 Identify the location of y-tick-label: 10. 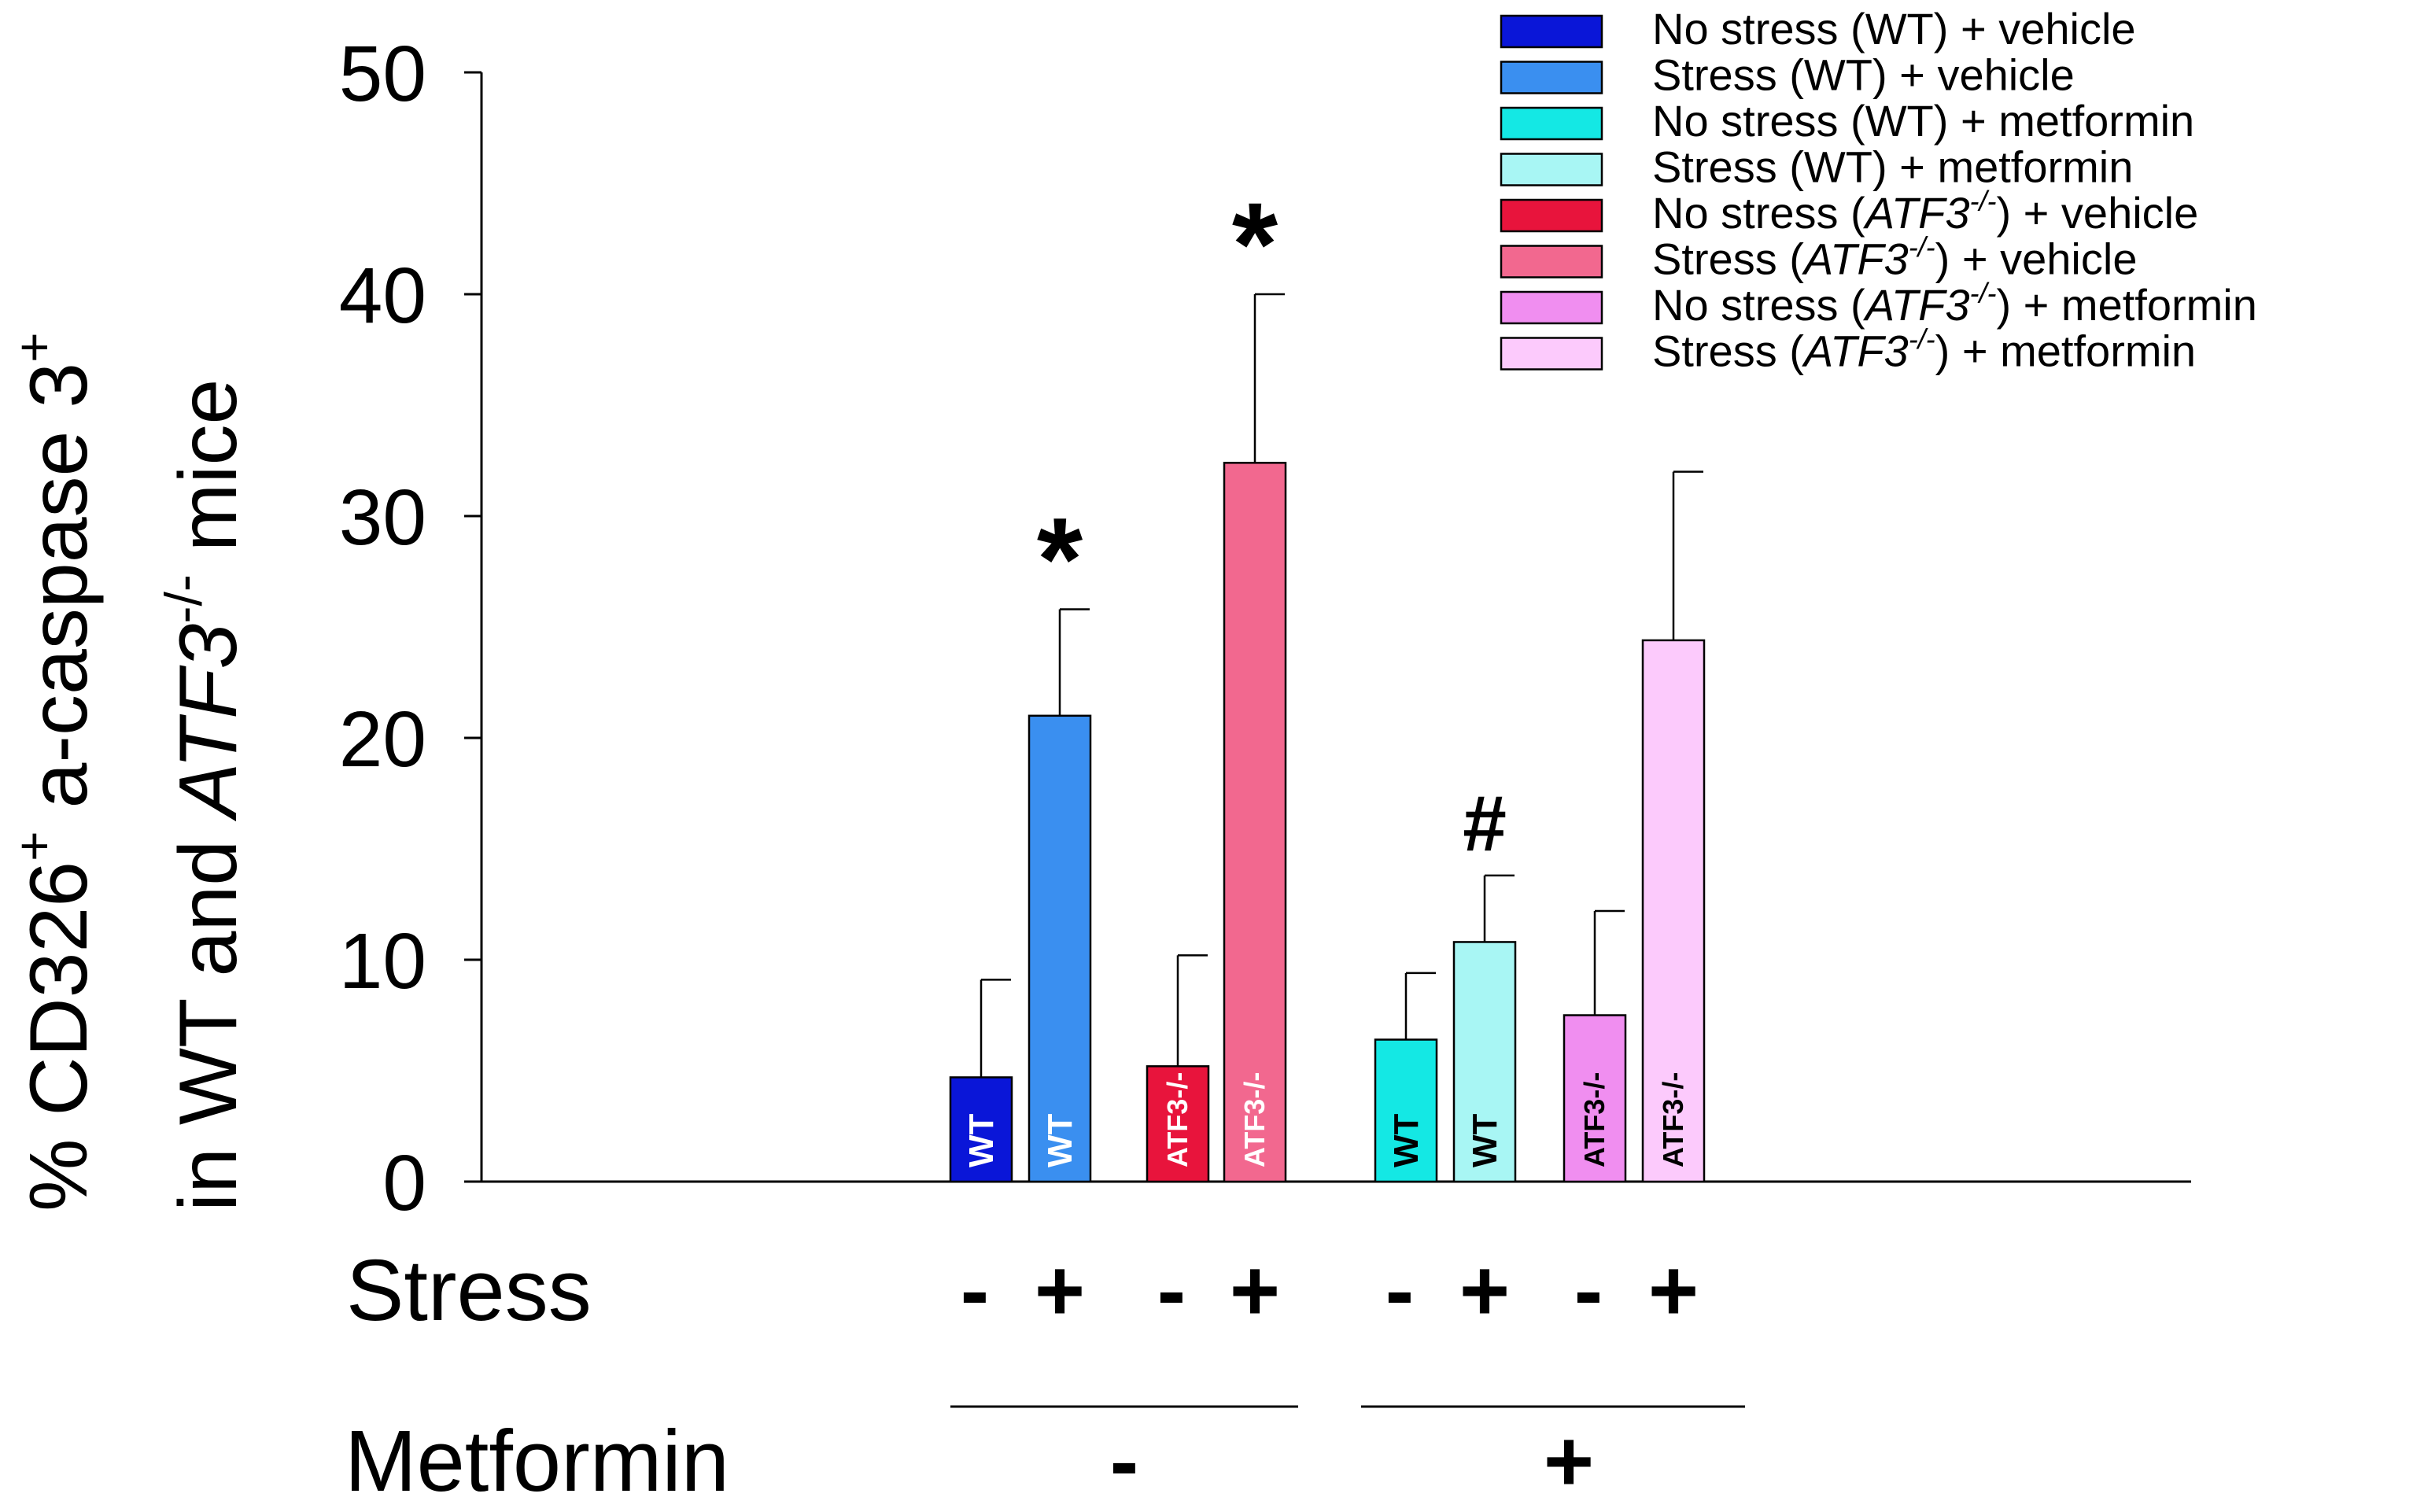
(382, 961).